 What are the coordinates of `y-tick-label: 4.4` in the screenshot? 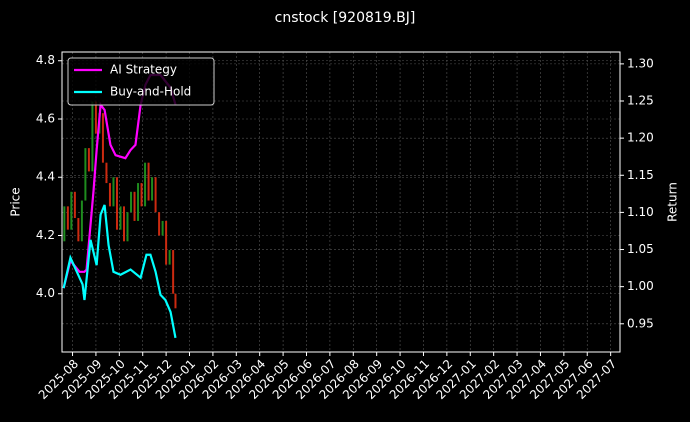 It's located at (45, 177).